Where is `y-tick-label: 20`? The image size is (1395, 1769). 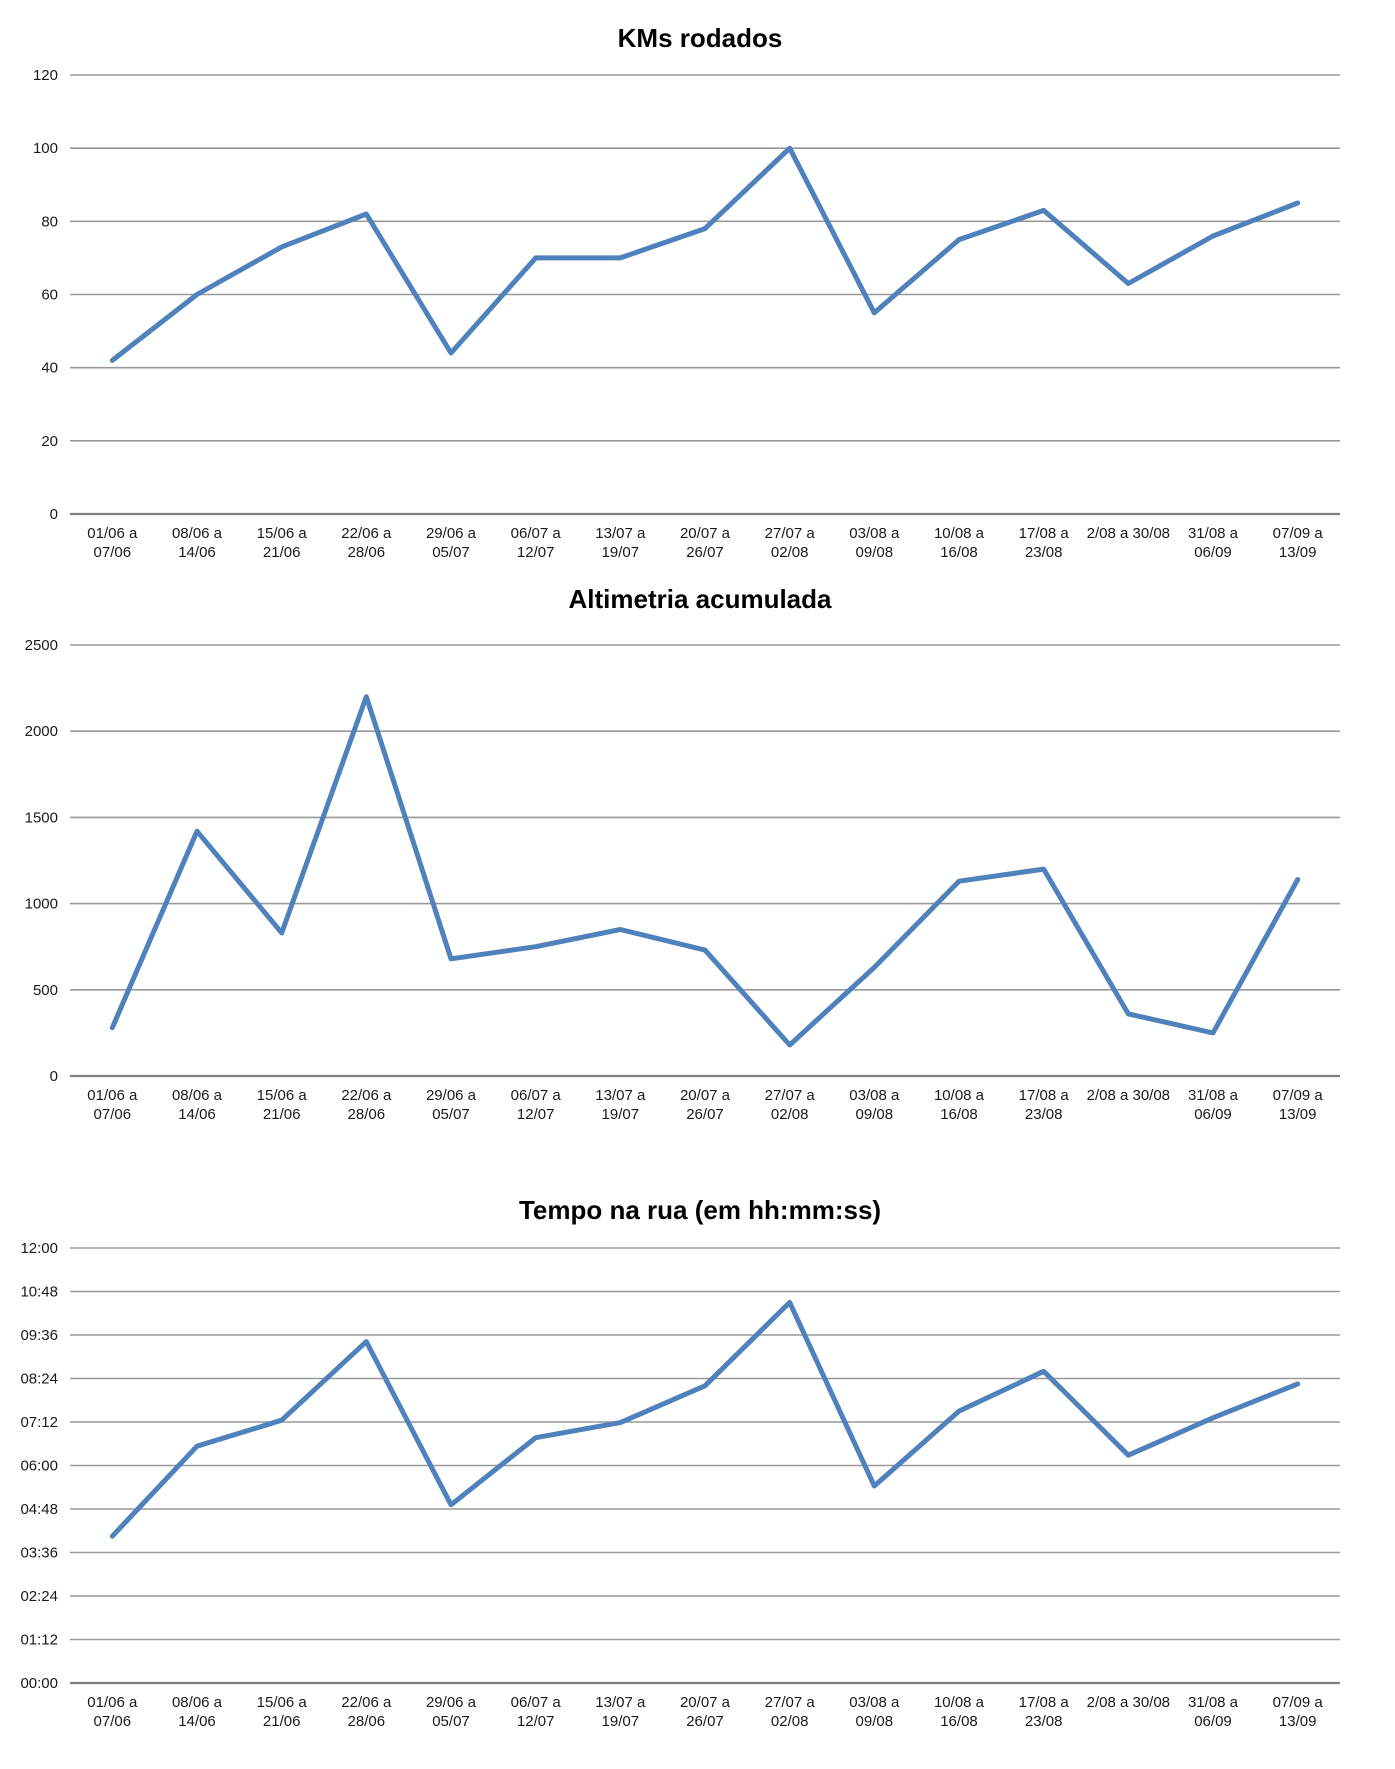 y-tick-label: 20 is located at coordinates (49, 441).